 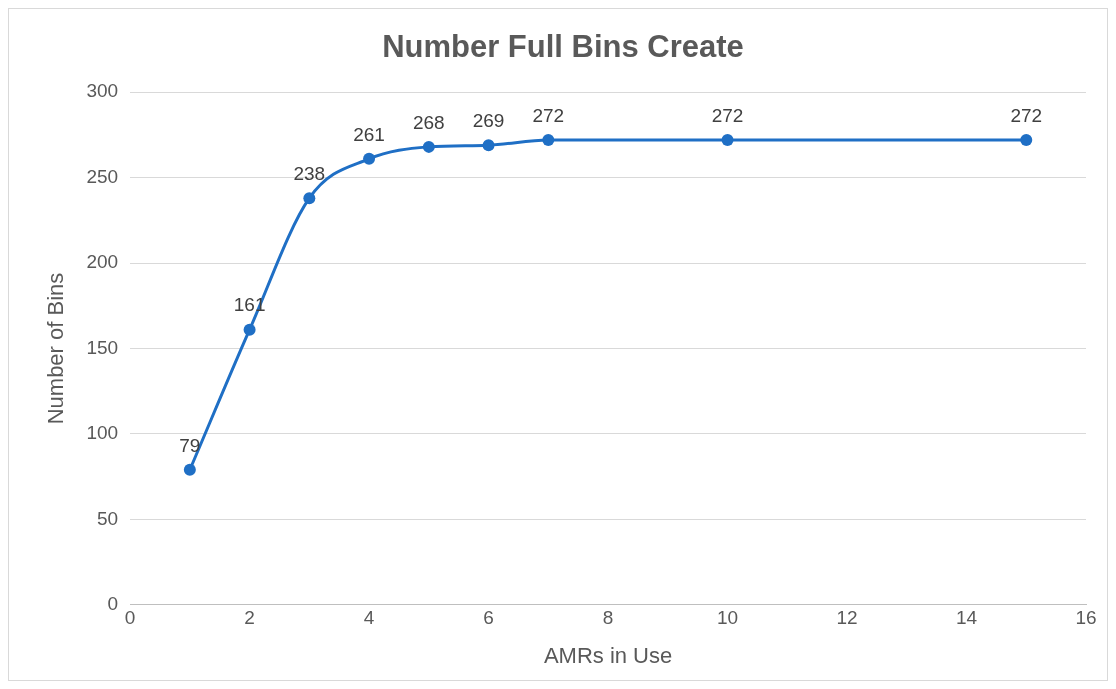 I want to click on x-tick-label: 0, so click(x=130, y=618).